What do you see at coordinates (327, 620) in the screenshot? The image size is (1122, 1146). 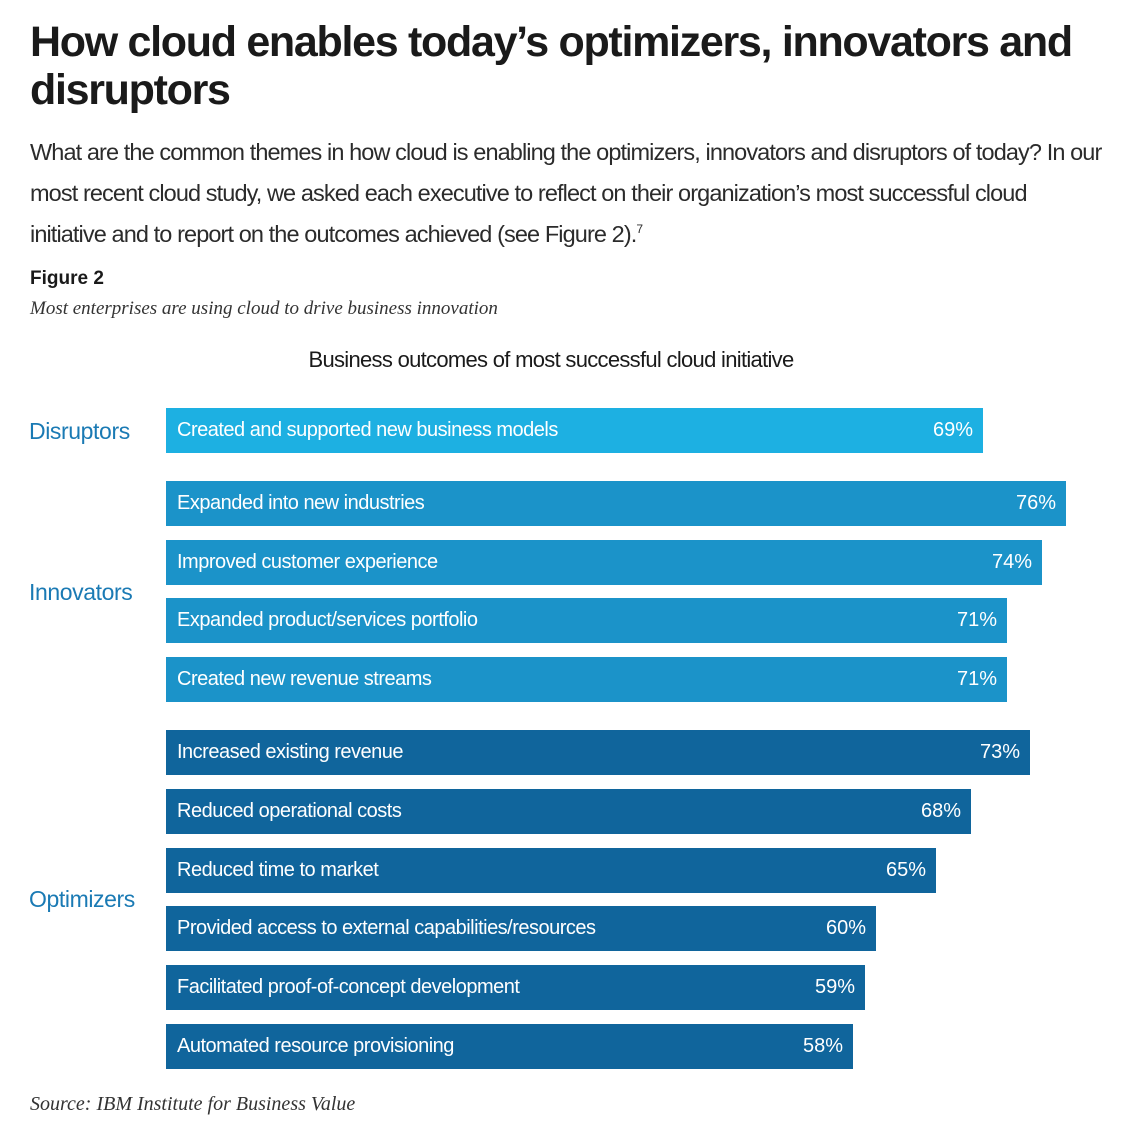 I see `bar-category-label: Expanded product/services portfolio` at bounding box center [327, 620].